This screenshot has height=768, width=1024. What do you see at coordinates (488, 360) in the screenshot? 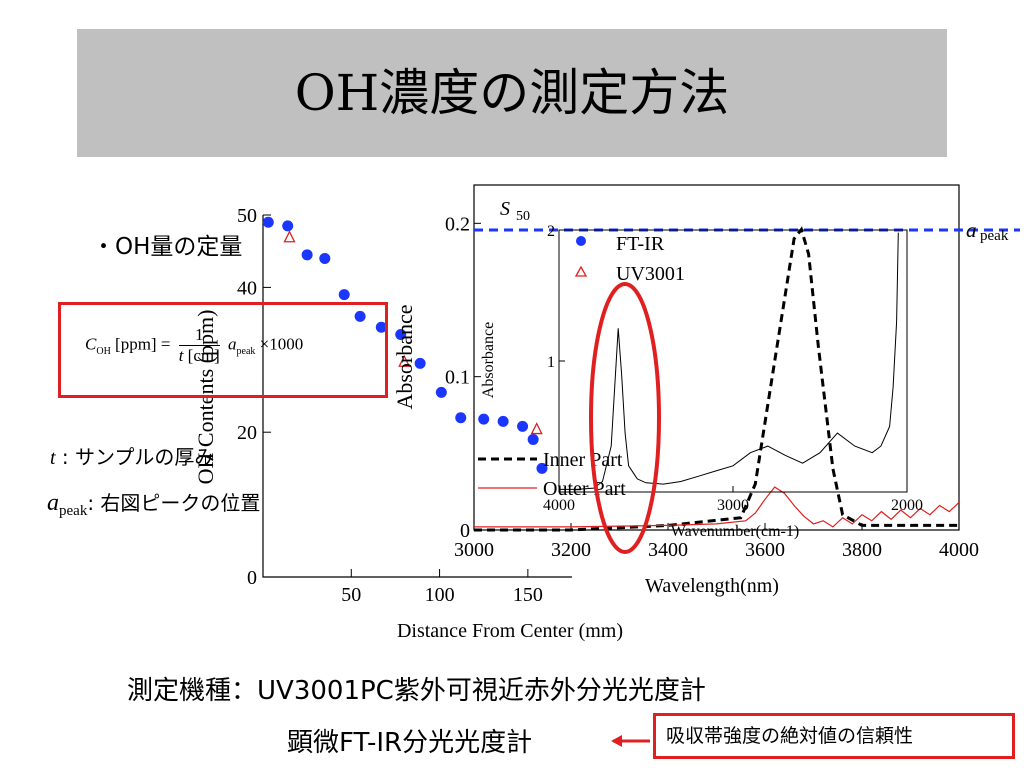
I see `inset-y-label: Absorbance` at bounding box center [488, 360].